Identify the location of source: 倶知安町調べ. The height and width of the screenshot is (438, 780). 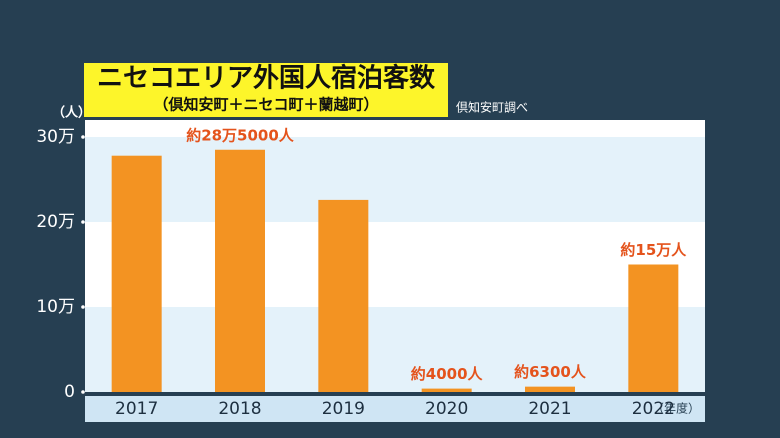
(492, 107).